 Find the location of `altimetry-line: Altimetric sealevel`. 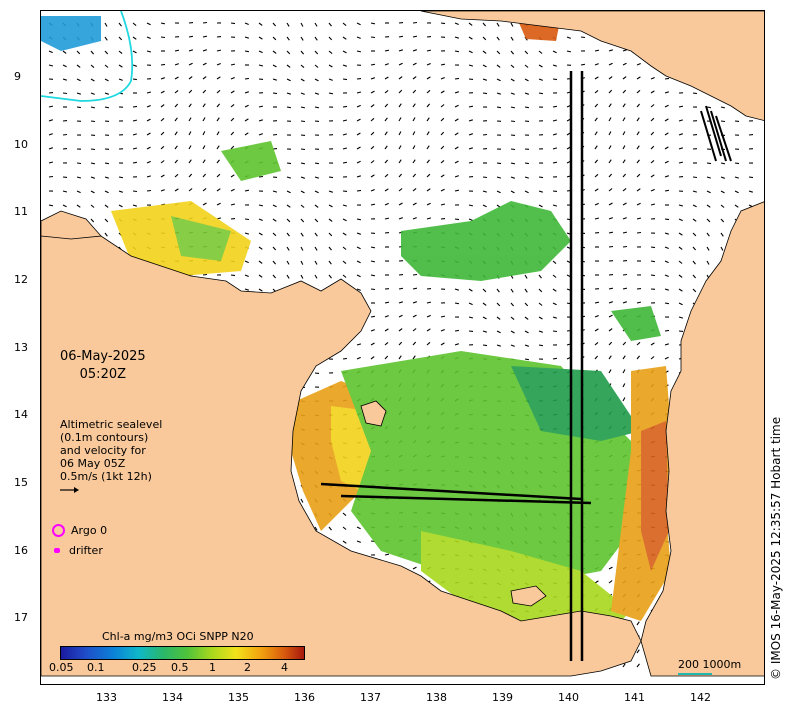

altimetry-line: Altimetric sealevel is located at coordinates (111, 424).